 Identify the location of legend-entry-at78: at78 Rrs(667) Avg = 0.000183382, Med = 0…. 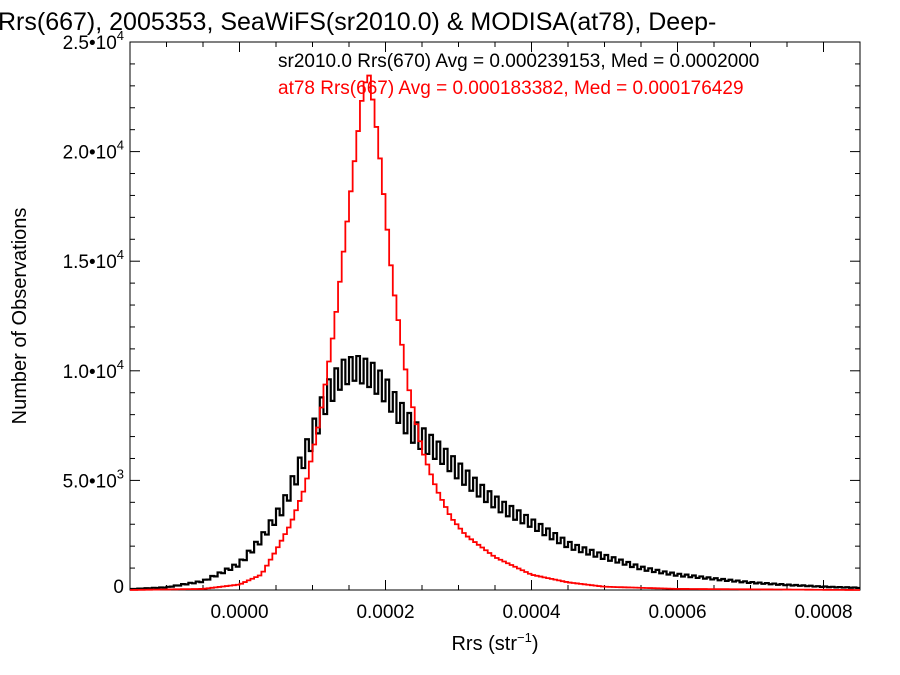
(511, 88).